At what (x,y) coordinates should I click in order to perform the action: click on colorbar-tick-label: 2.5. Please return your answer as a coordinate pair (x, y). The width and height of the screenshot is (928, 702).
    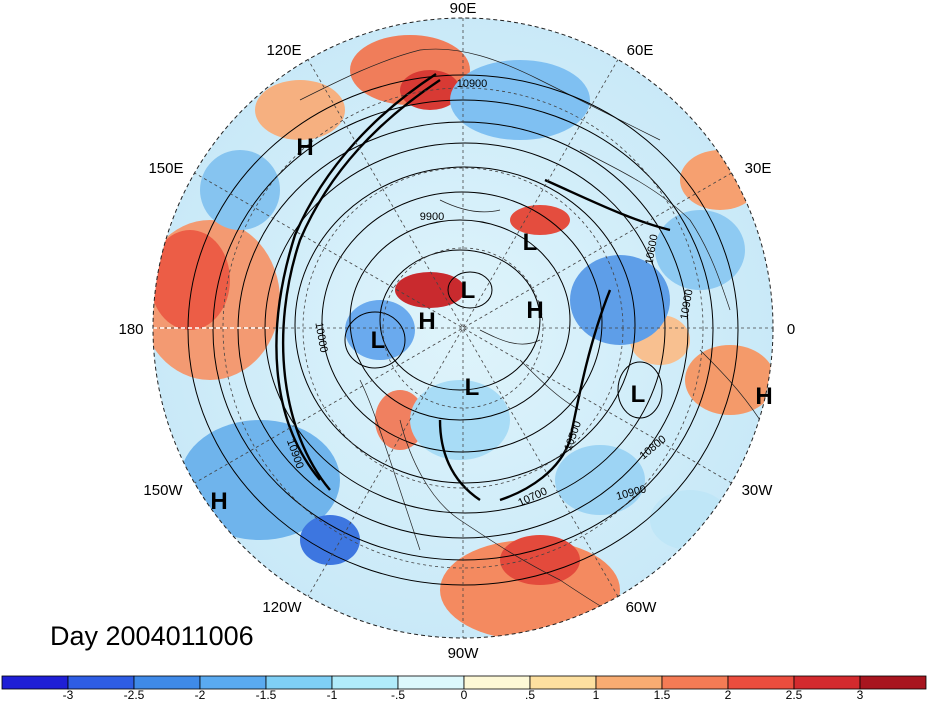
    Looking at the image, I should click on (794, 695).